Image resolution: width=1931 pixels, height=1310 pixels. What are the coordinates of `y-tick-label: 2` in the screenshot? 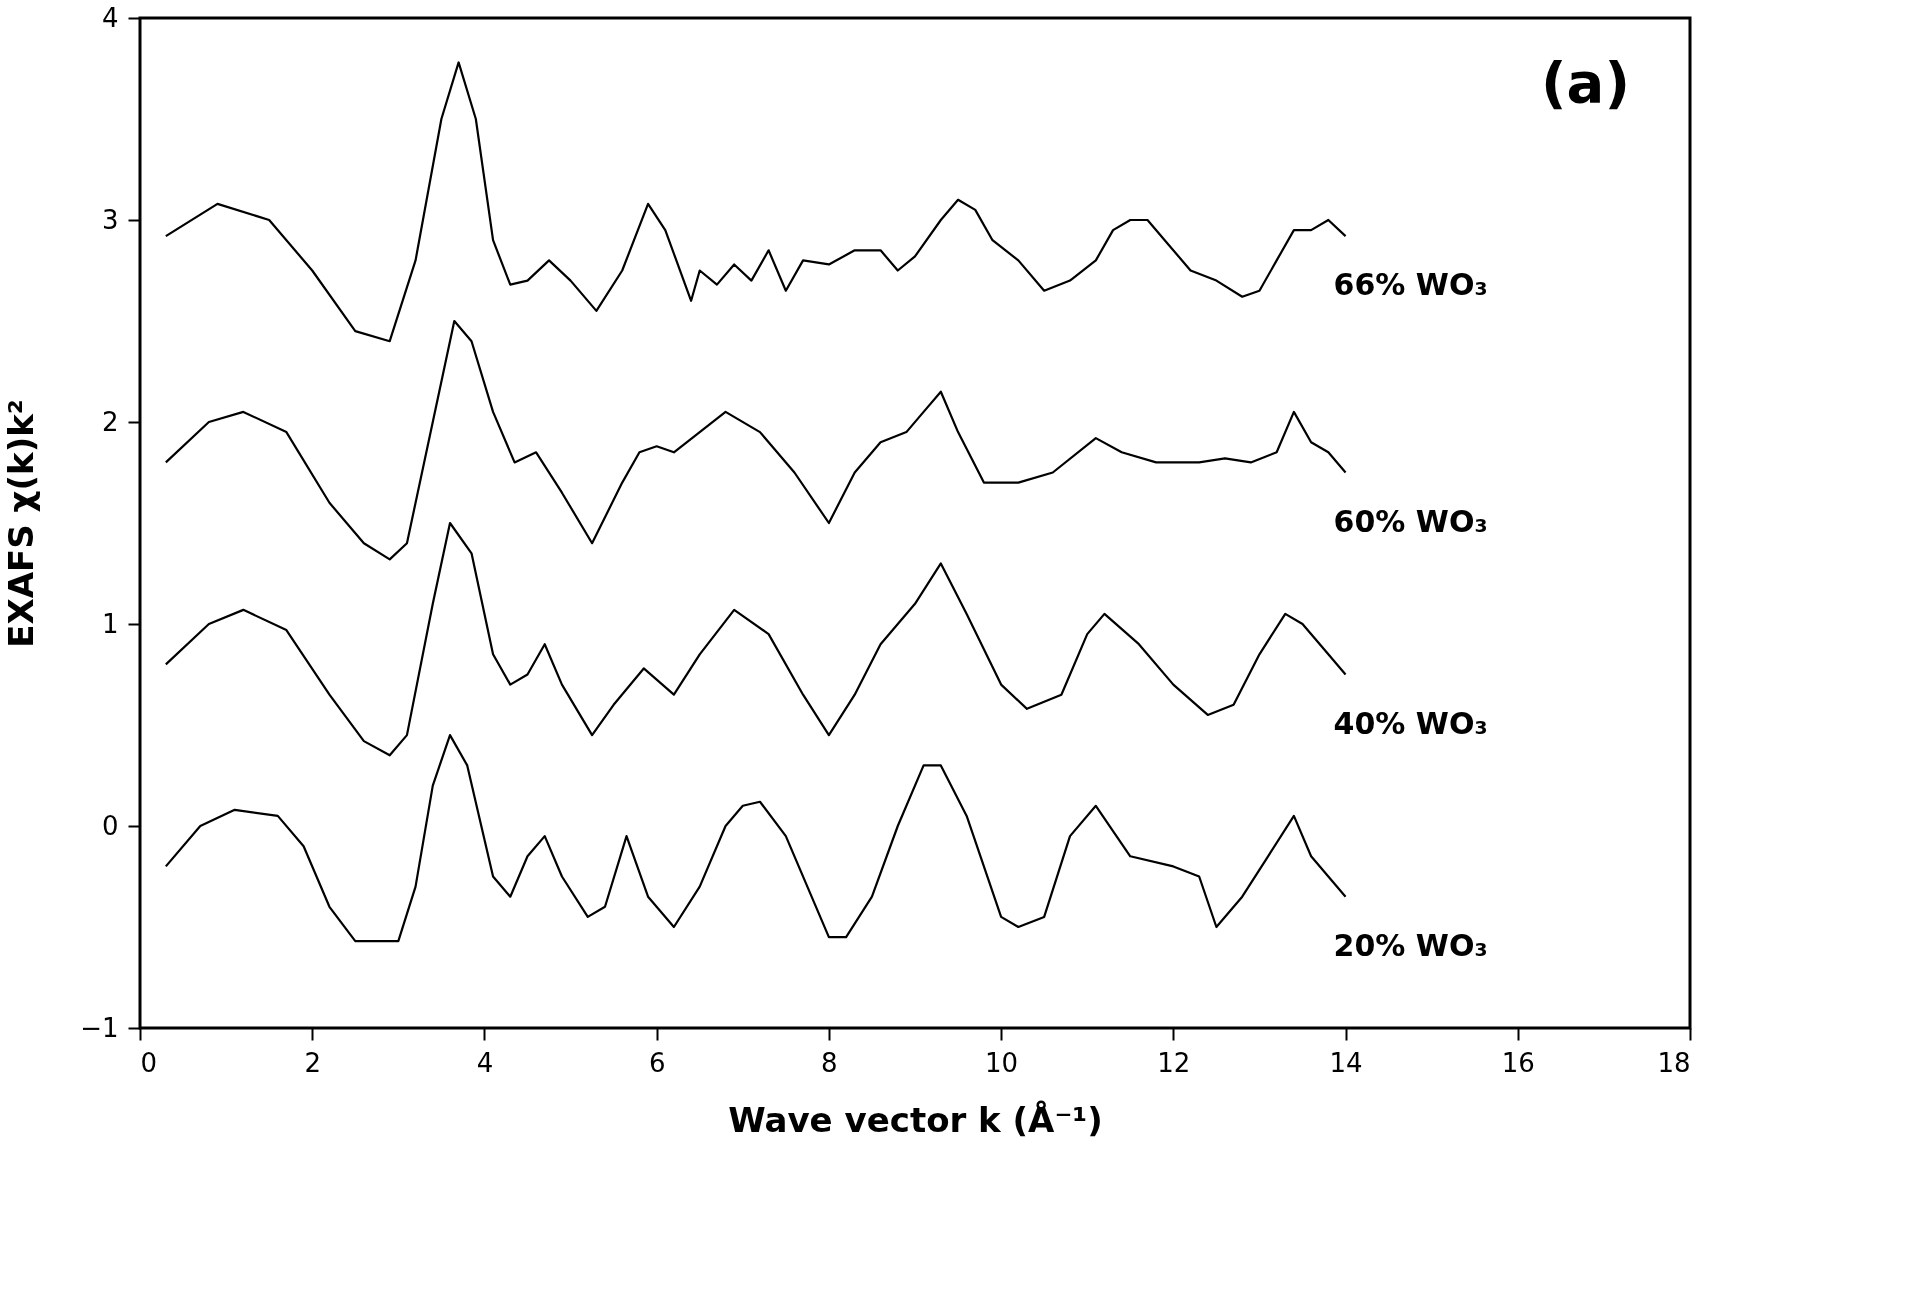 It's located at (110, 421).